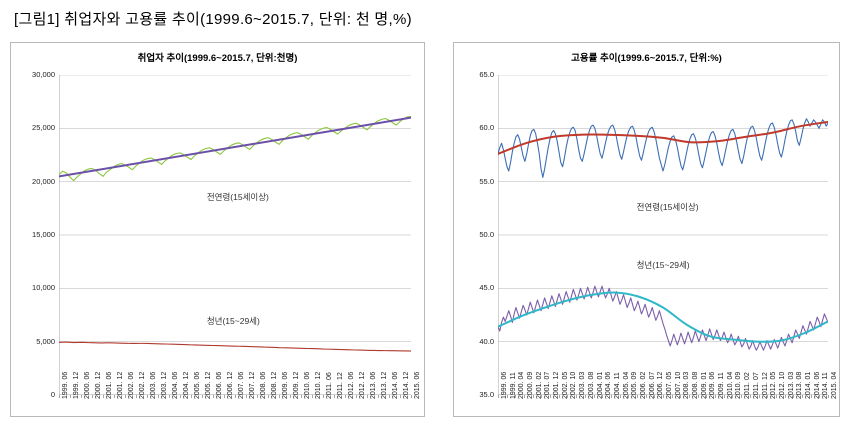 The image size is (850, 427). What do you see at coordinates (373, 385) in the screenshot?
I see `x-axis-tick-label: 2013. 06` at bounding box center [373, 385].